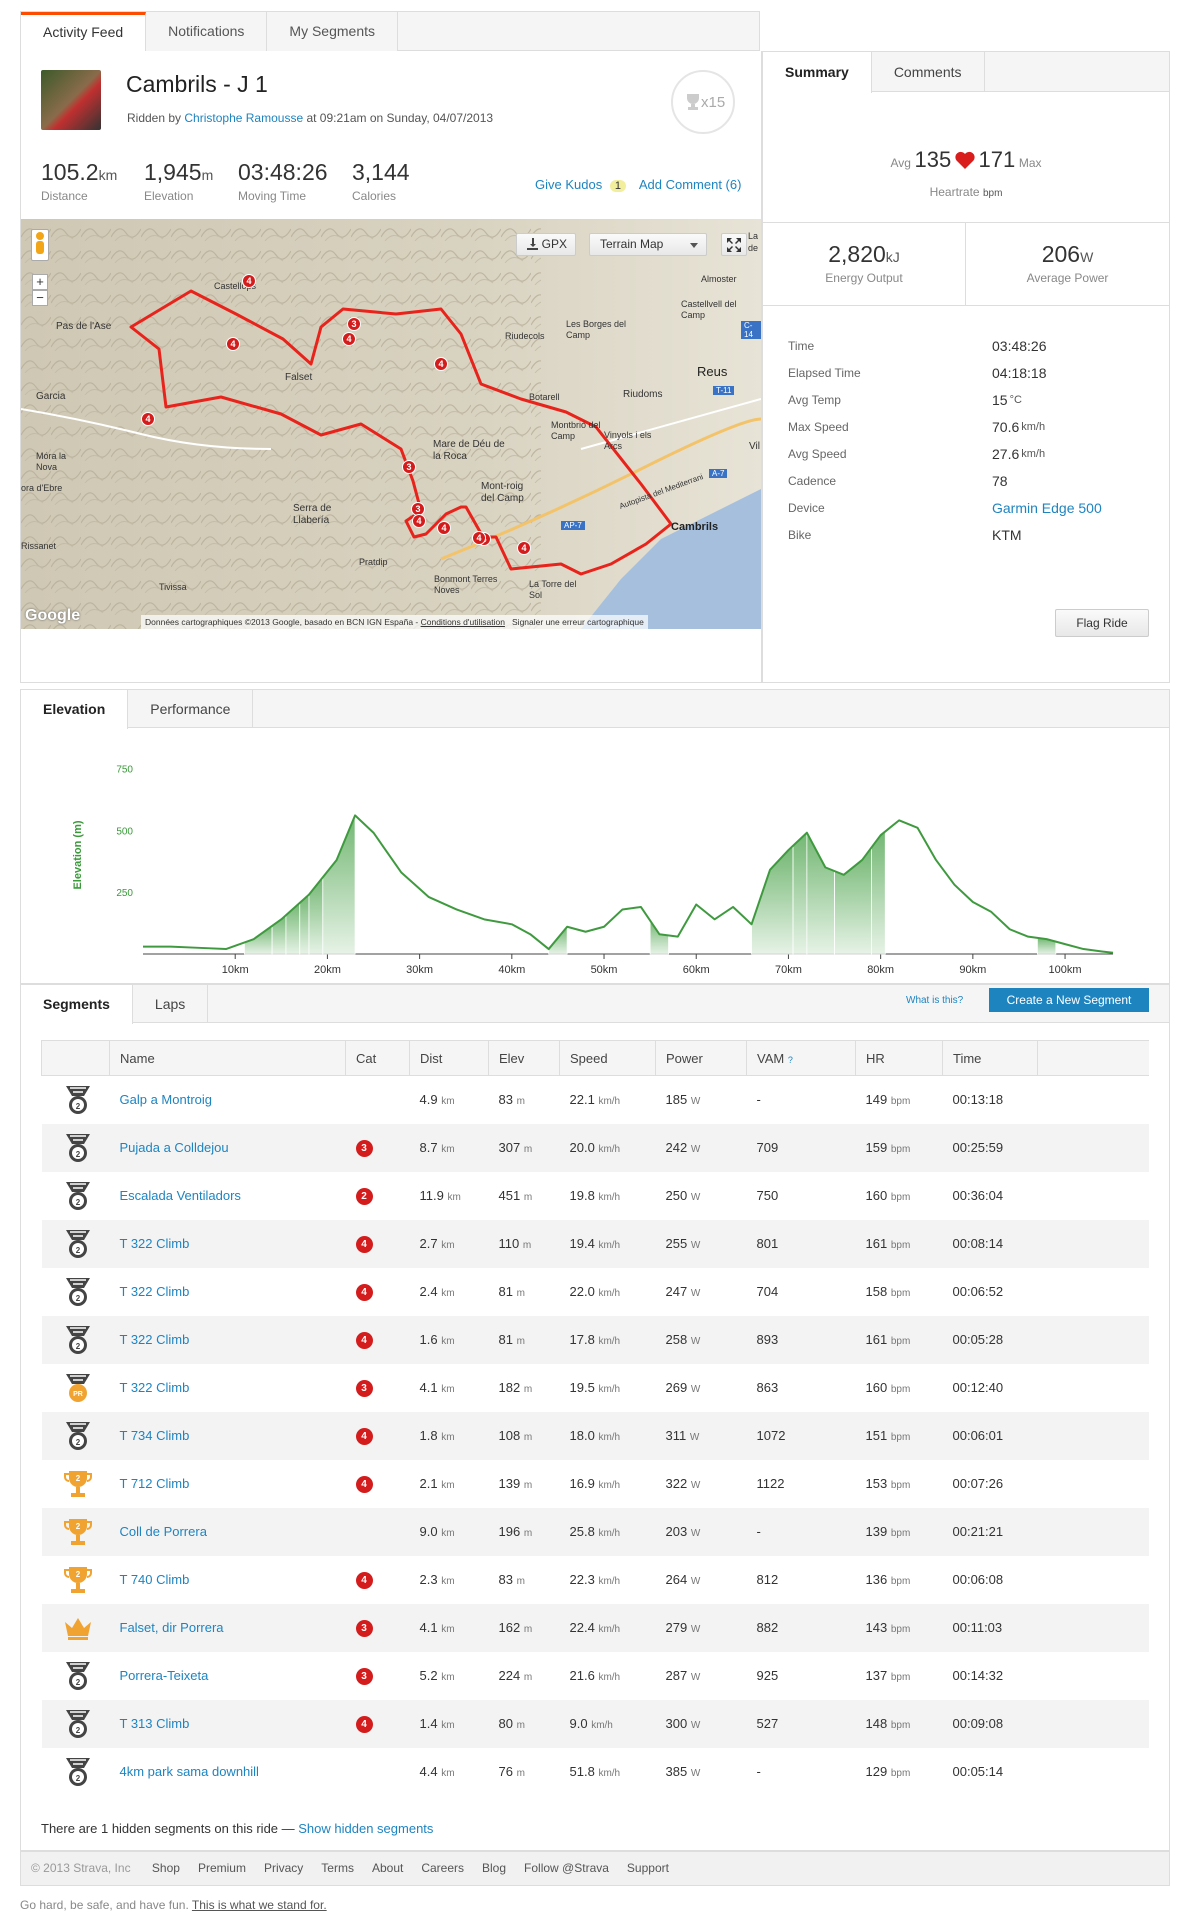 The height and width of the screenshot is (1922, 1204). What do you see at coordinates (968, 534) in the screenshot?
I see `detail-row: Bike KTM` at bounding box center [968, 534].